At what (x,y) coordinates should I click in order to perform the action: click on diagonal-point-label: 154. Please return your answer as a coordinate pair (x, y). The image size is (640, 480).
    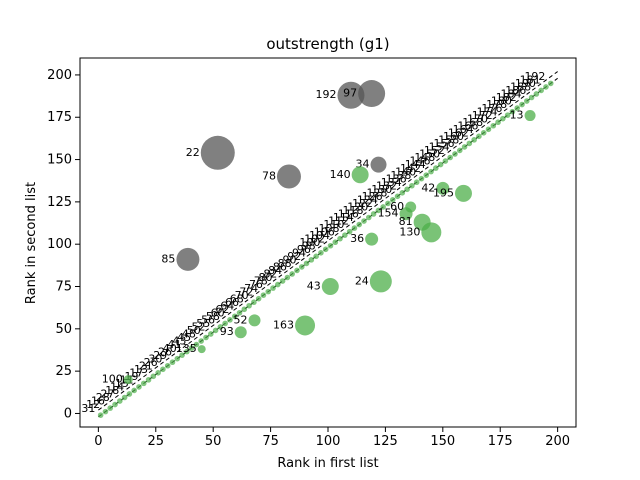
    Looking at the image, I should click on (439, 147).